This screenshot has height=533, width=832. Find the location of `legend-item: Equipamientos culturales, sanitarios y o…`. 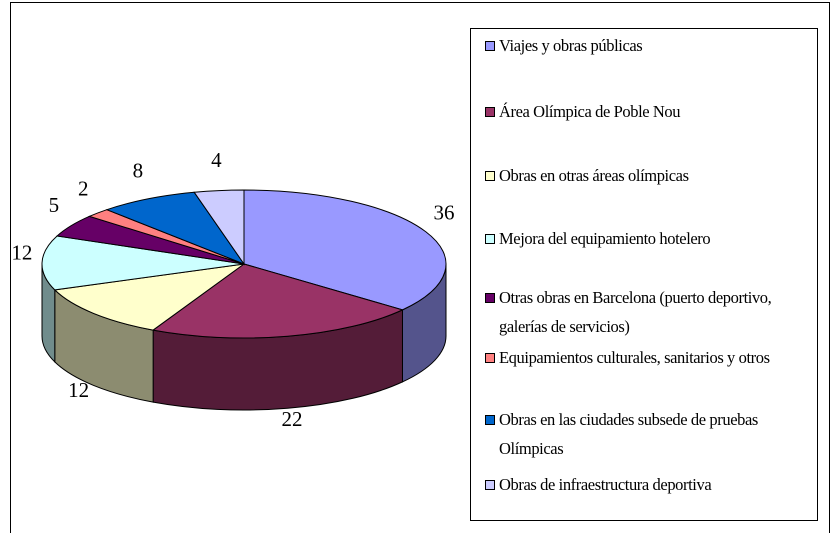

legend-item: Equipamientos culturales, sanitarios y o… is located at coordinates (647, 357).